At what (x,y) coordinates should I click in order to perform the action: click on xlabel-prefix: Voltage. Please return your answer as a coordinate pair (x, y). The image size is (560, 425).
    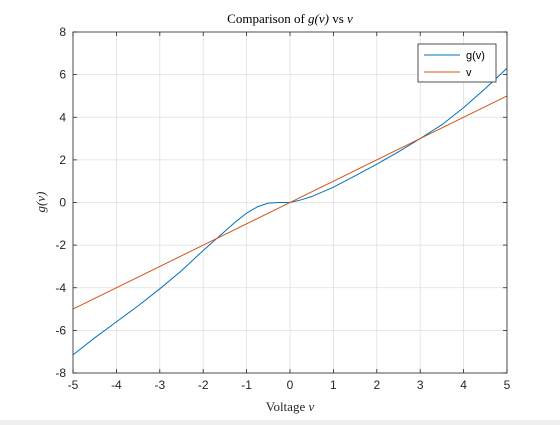
    Looking at the image, I should click on (287, 406).